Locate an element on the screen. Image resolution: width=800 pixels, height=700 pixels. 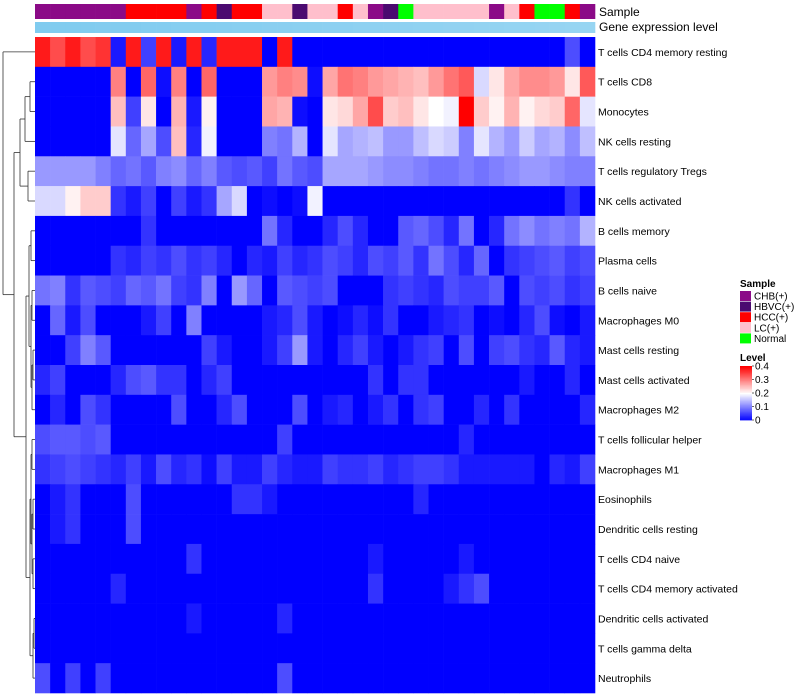
sample-legend-swatch is located at coordinates (745, 306).